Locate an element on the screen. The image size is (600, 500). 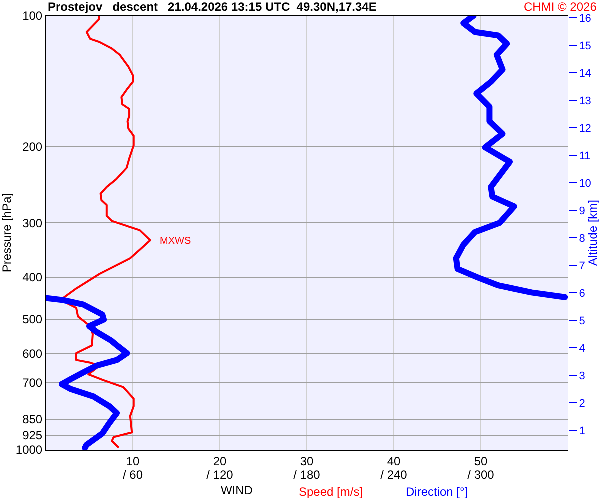
x-tick-label: 20 is located at coordinates (220, 461).